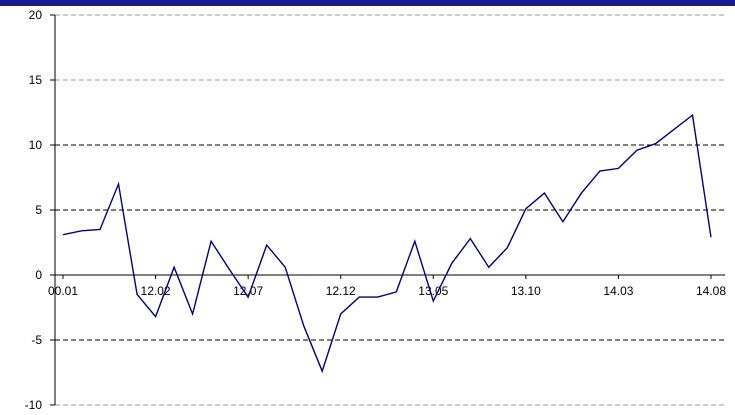 This screenshot has width=735, height=415. I want to click on x-tick-label: 00.01, so click(63, 291).